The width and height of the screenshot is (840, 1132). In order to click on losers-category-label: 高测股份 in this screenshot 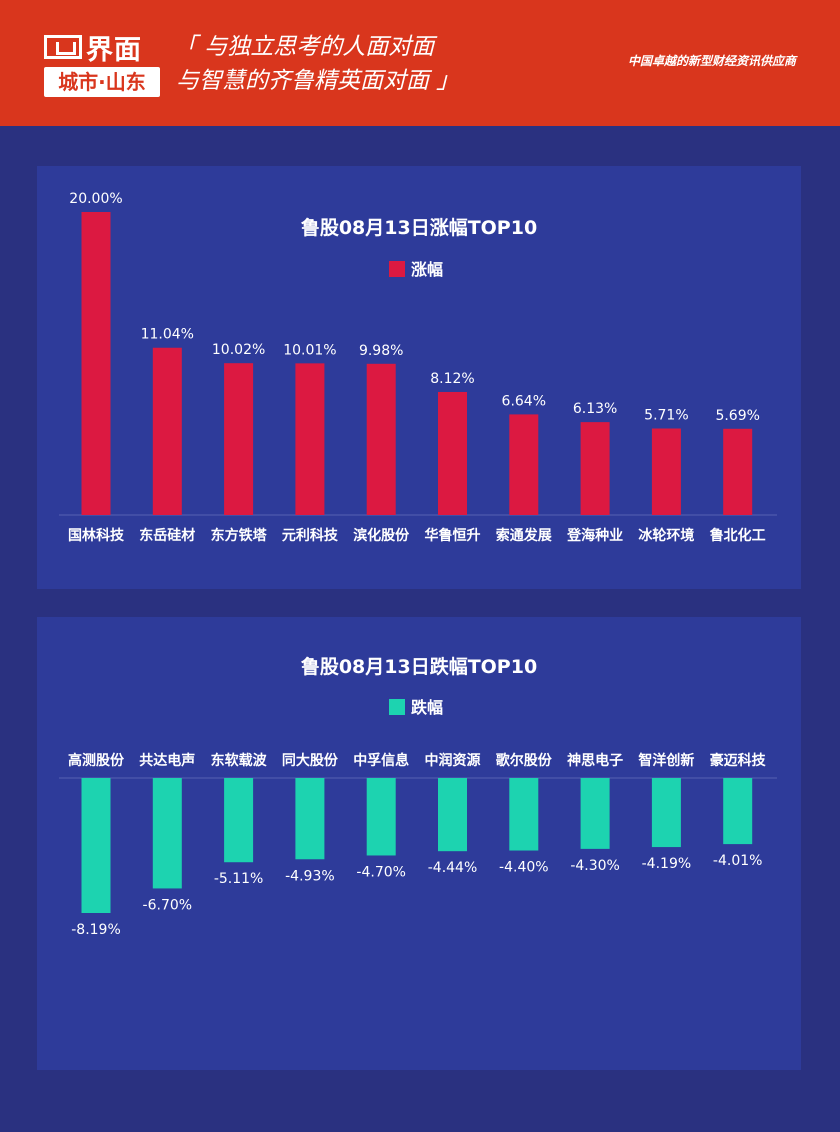, I will do `click(96, 760)`.